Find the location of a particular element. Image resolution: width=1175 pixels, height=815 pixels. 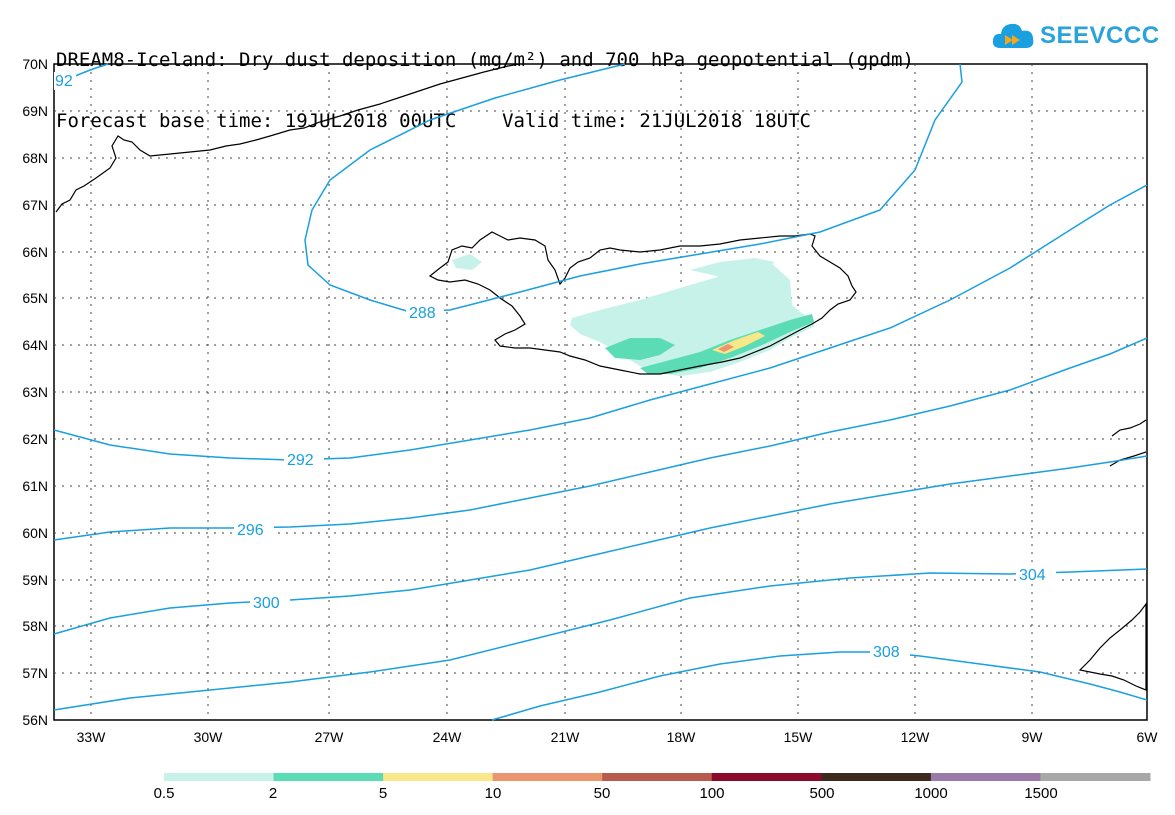

colorbar-label: 5 is located at coordinates (383, 793).